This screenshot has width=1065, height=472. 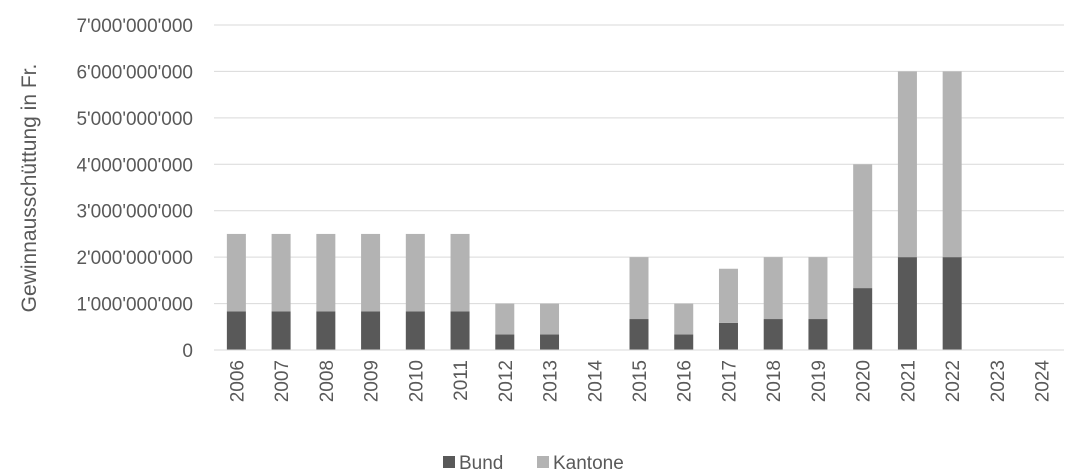 What do you see at coordinates (773, 288) in the screenshot?
I see `bar-kantone-2018` at bounding box center [773, 288].